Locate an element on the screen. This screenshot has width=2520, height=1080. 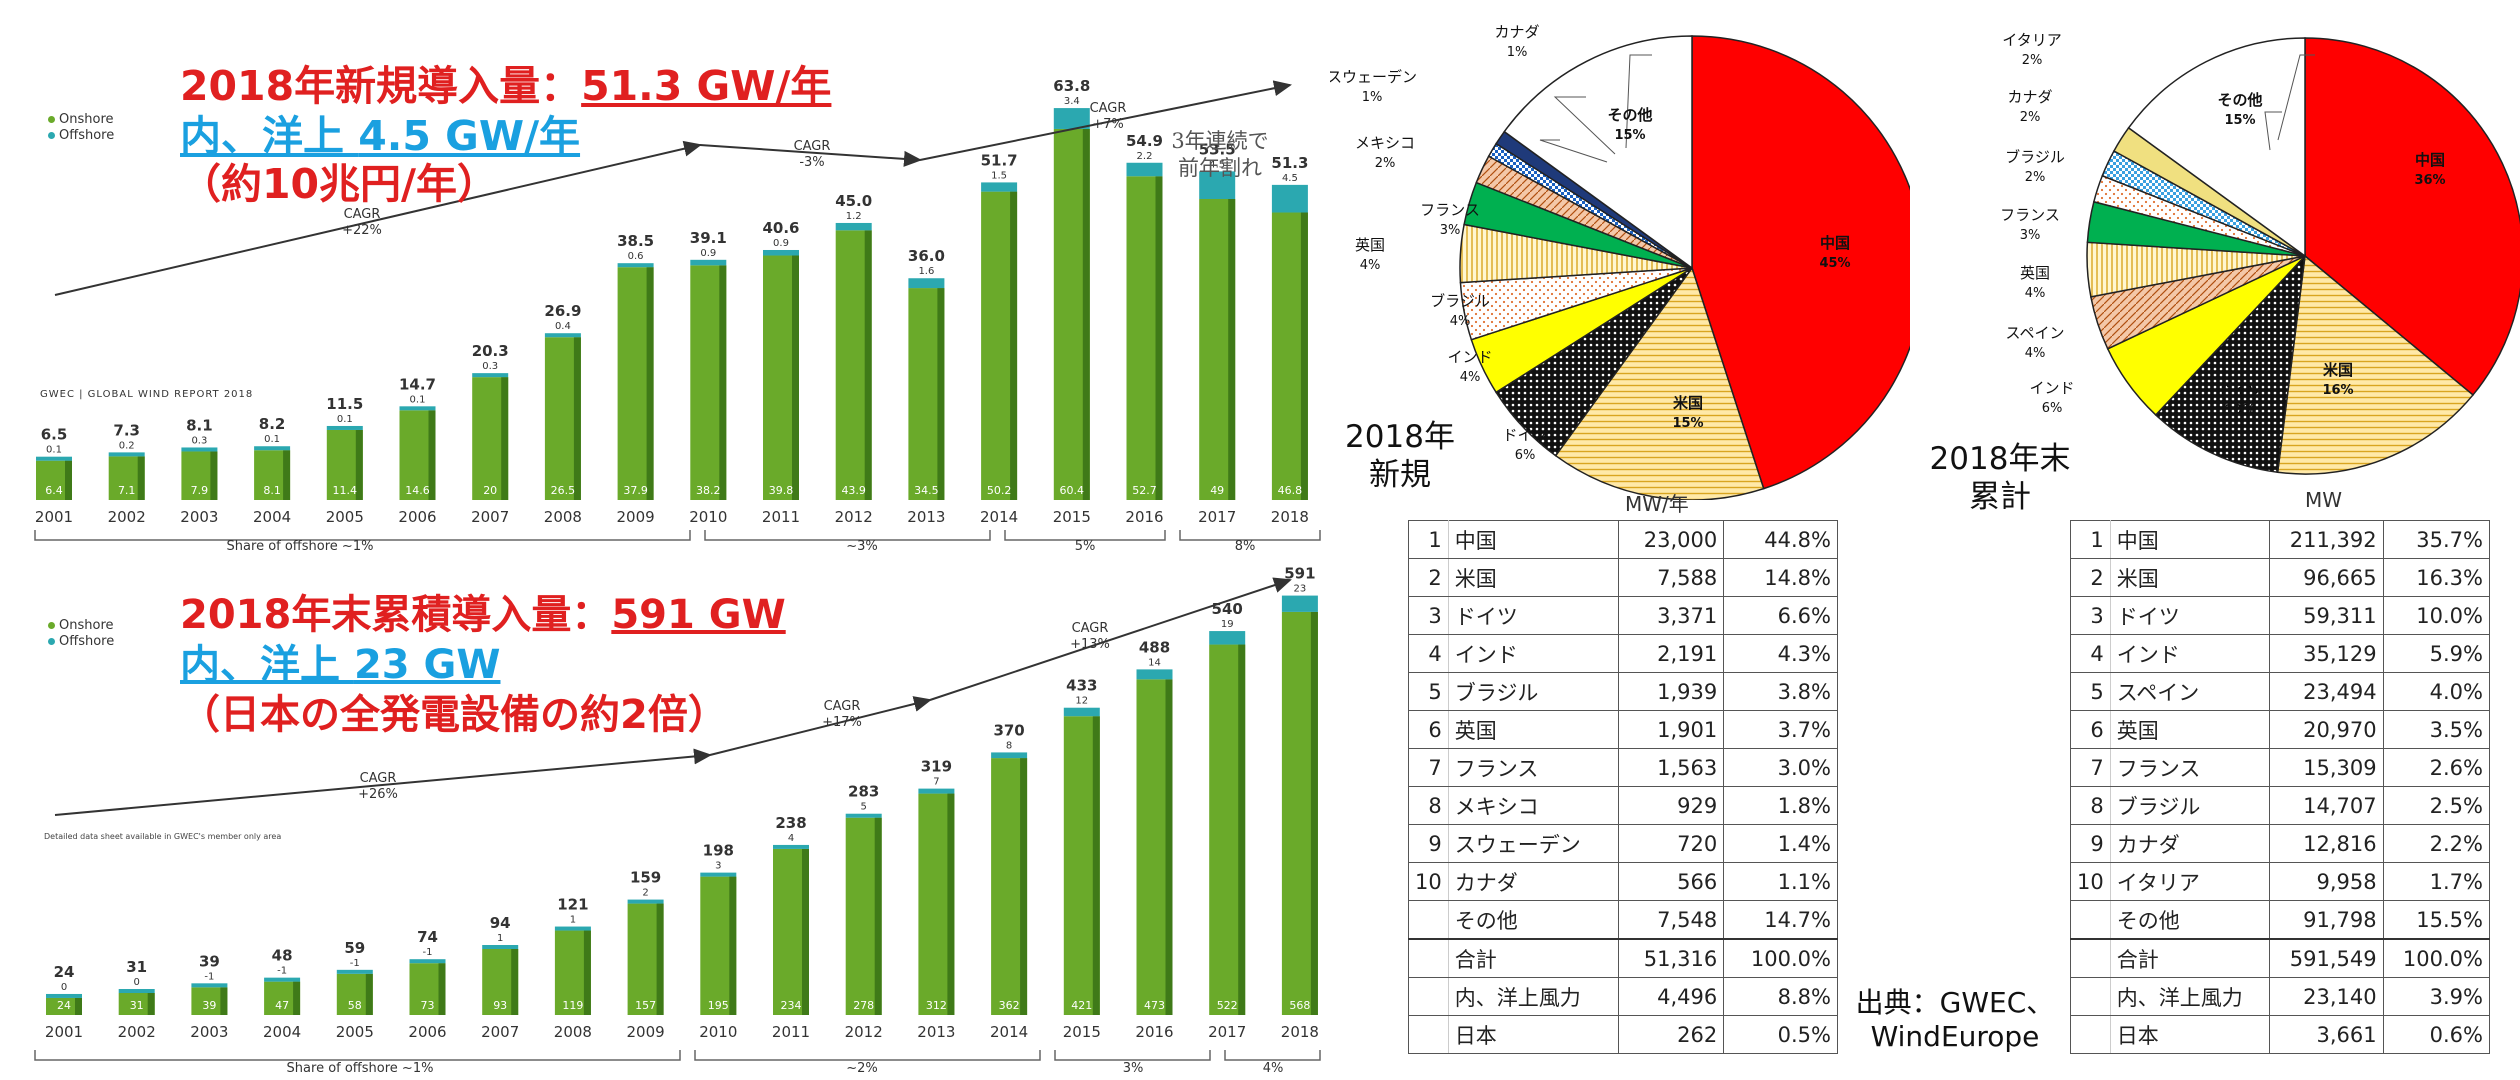
onshore-value-label: 362 is located at coordinates (1009, 1005).